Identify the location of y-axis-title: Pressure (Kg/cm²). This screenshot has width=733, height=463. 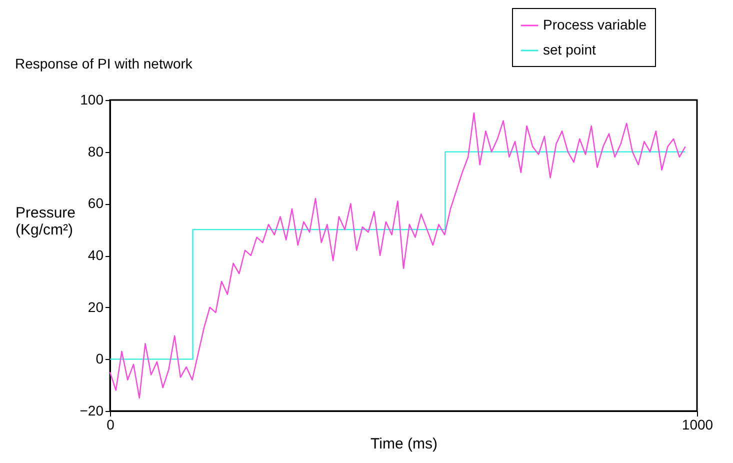
(46, 221).